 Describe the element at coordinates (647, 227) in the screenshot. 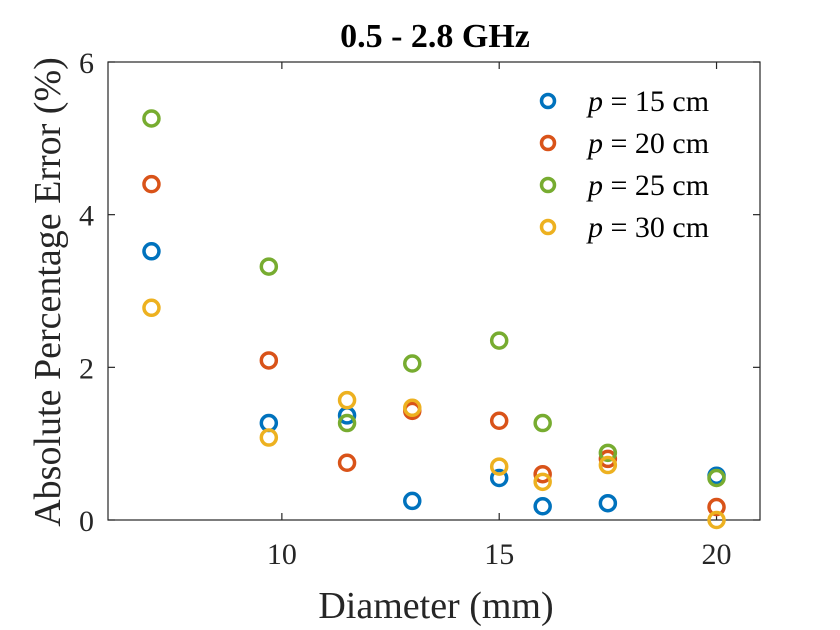

I see `legend-entry-label: p = 30 cm` at that location.